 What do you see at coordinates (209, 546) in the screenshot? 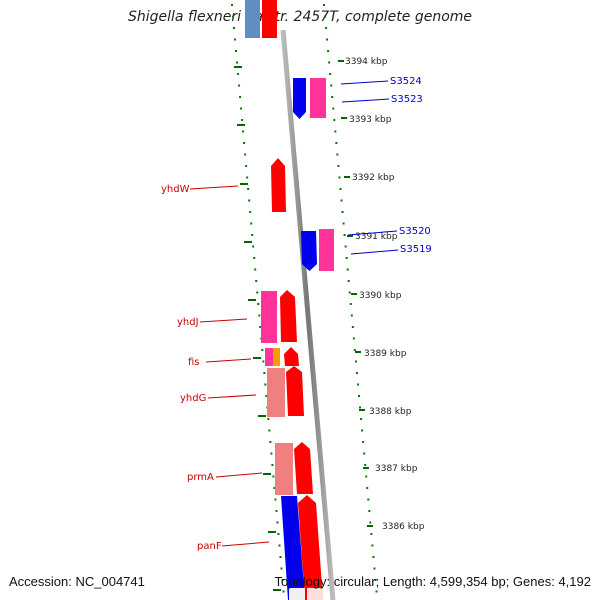
I see `gene-label-panf: panF` at bounding box center [209, 546].